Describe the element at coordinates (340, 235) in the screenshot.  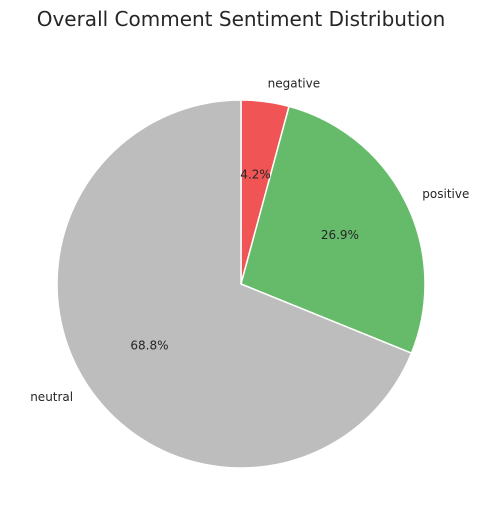
I see `pct-label-positive: 26.9%` at that location.